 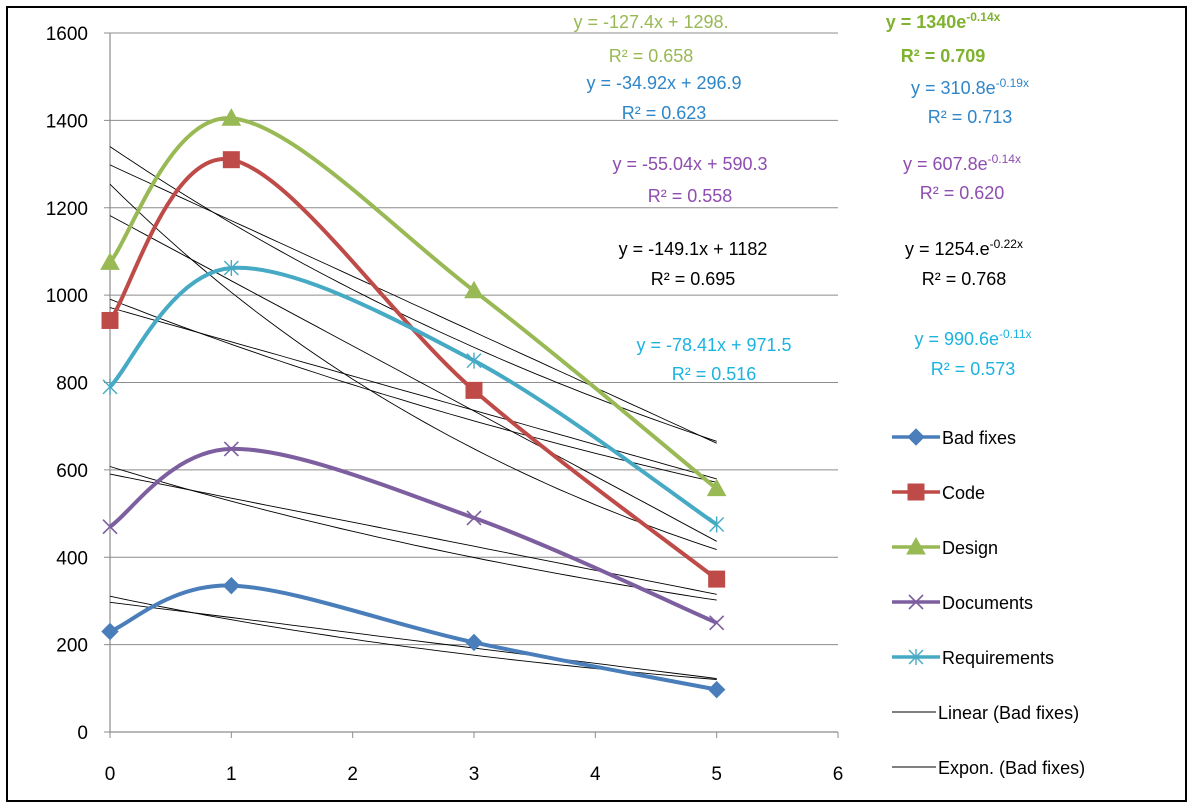 I want to click on r-squared-label: R² = 0.695, so click(x=693, y=279).